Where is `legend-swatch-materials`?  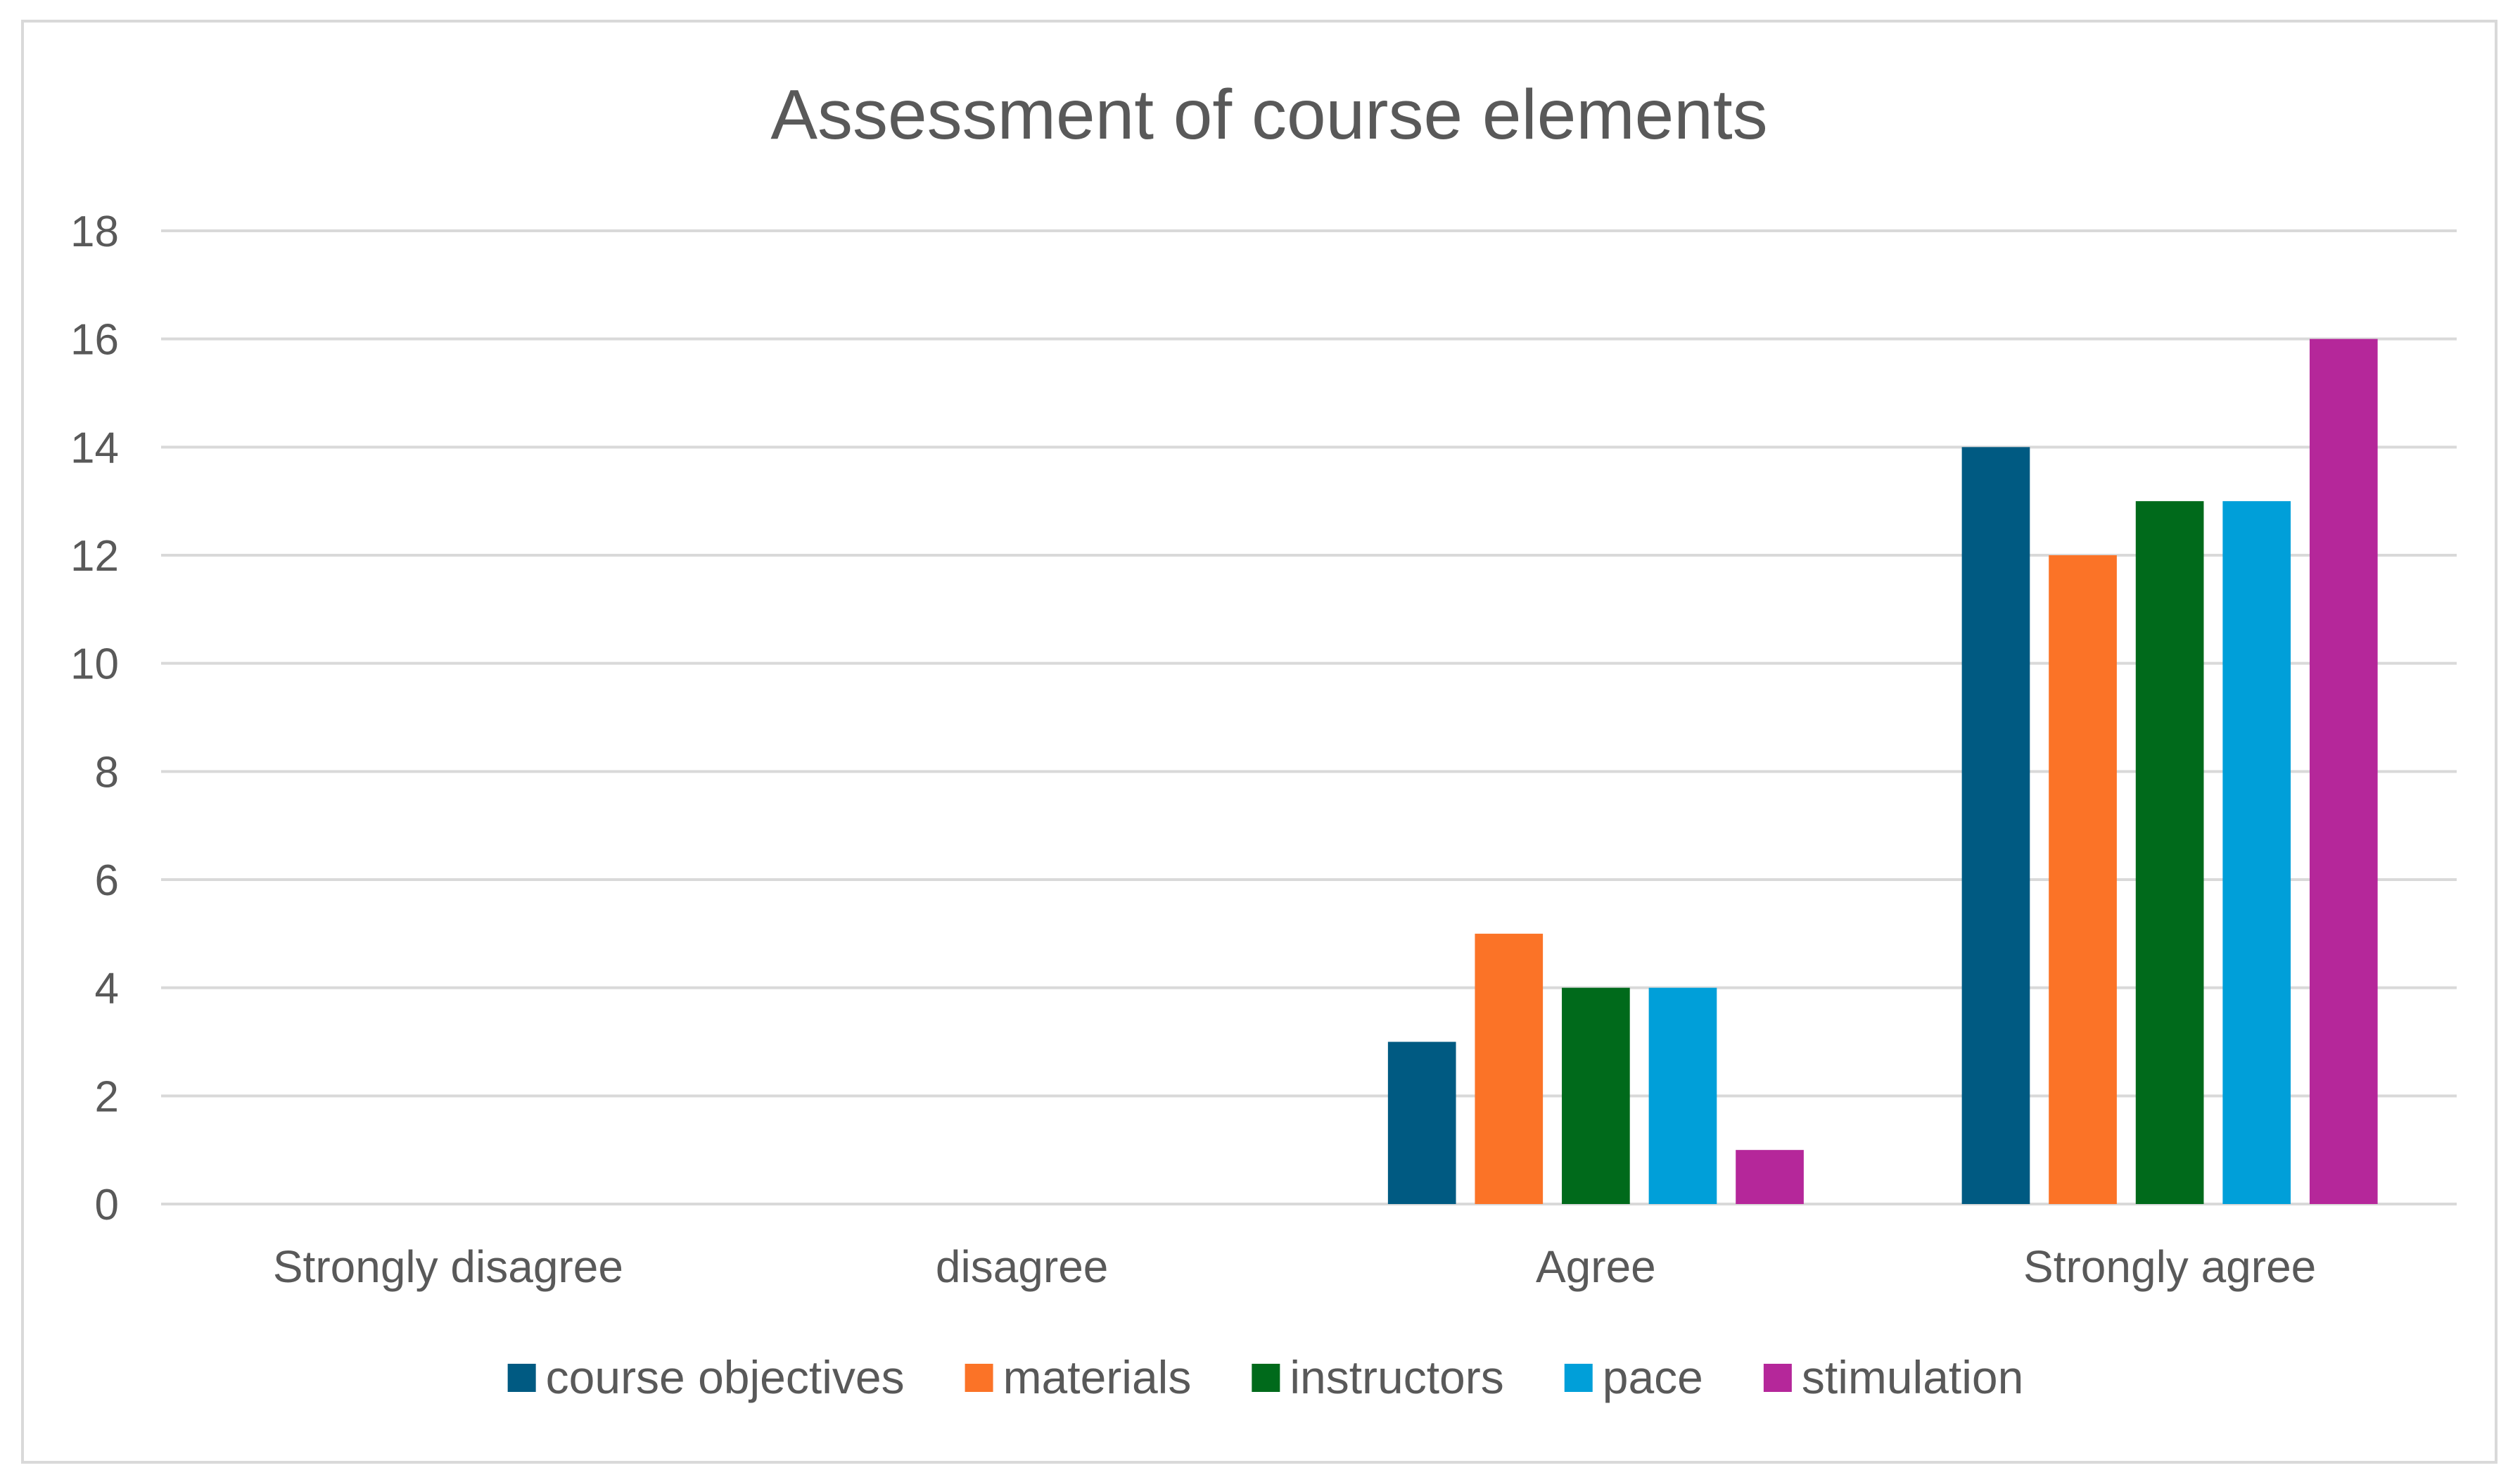 legend-swatch-materials is located at coordinates (979, 1378).